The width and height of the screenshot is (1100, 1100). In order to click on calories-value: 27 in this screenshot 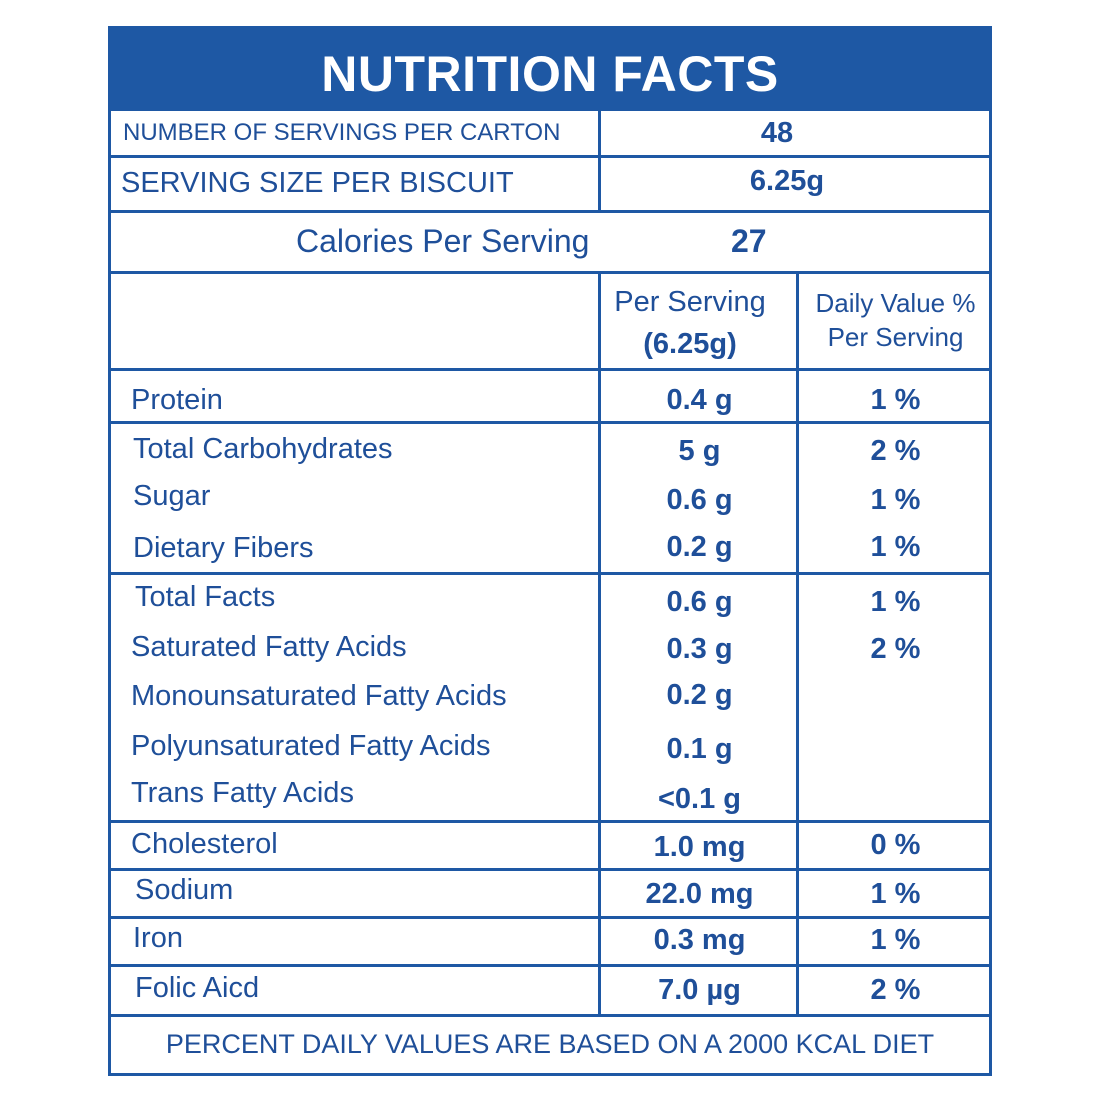, I will do `click(749, 241)`.